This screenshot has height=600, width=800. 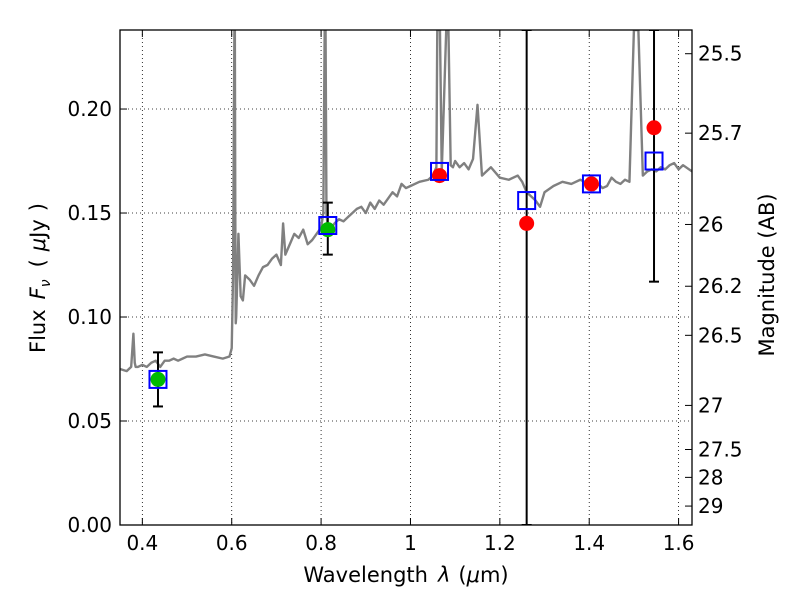 I want to click on y2-tick-label: 26.5, so click(x=720, y=335).